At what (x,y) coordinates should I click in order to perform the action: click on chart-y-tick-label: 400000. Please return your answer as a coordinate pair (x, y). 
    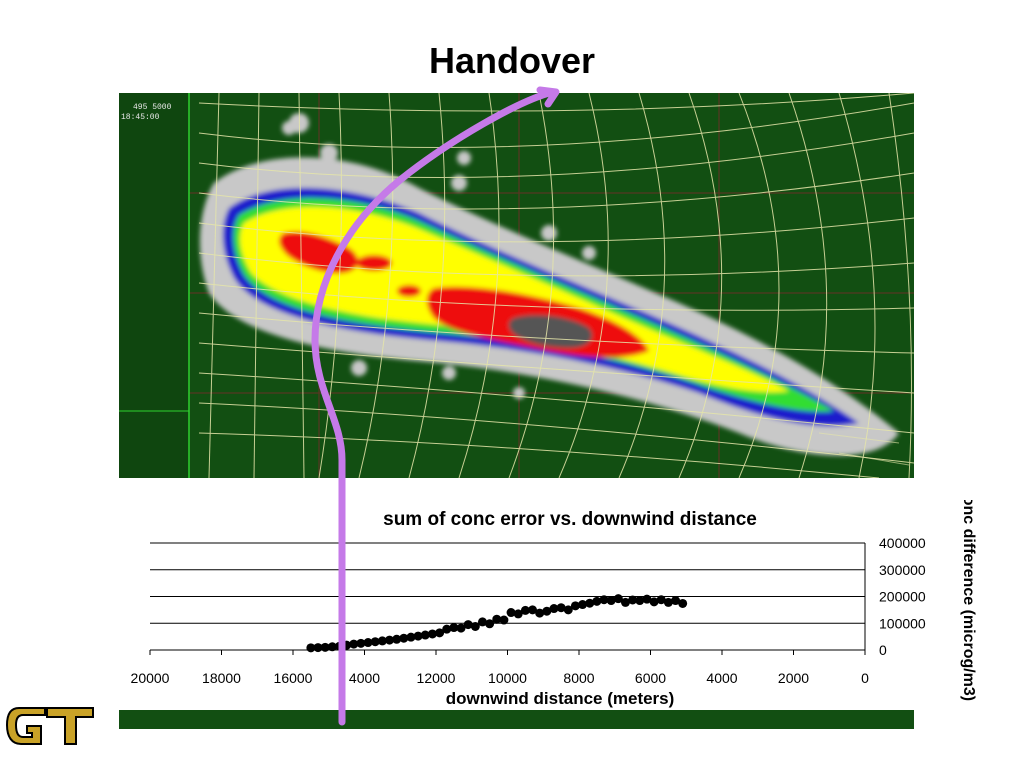
    Looking at the image, I should click on (902, 543).